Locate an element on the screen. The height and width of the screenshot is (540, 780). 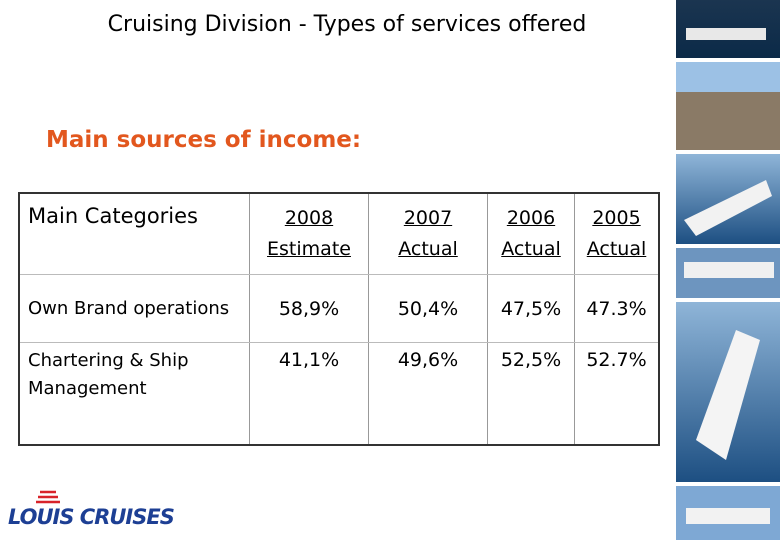
header-cell: Main Categories is located at coordinates (134, 233).